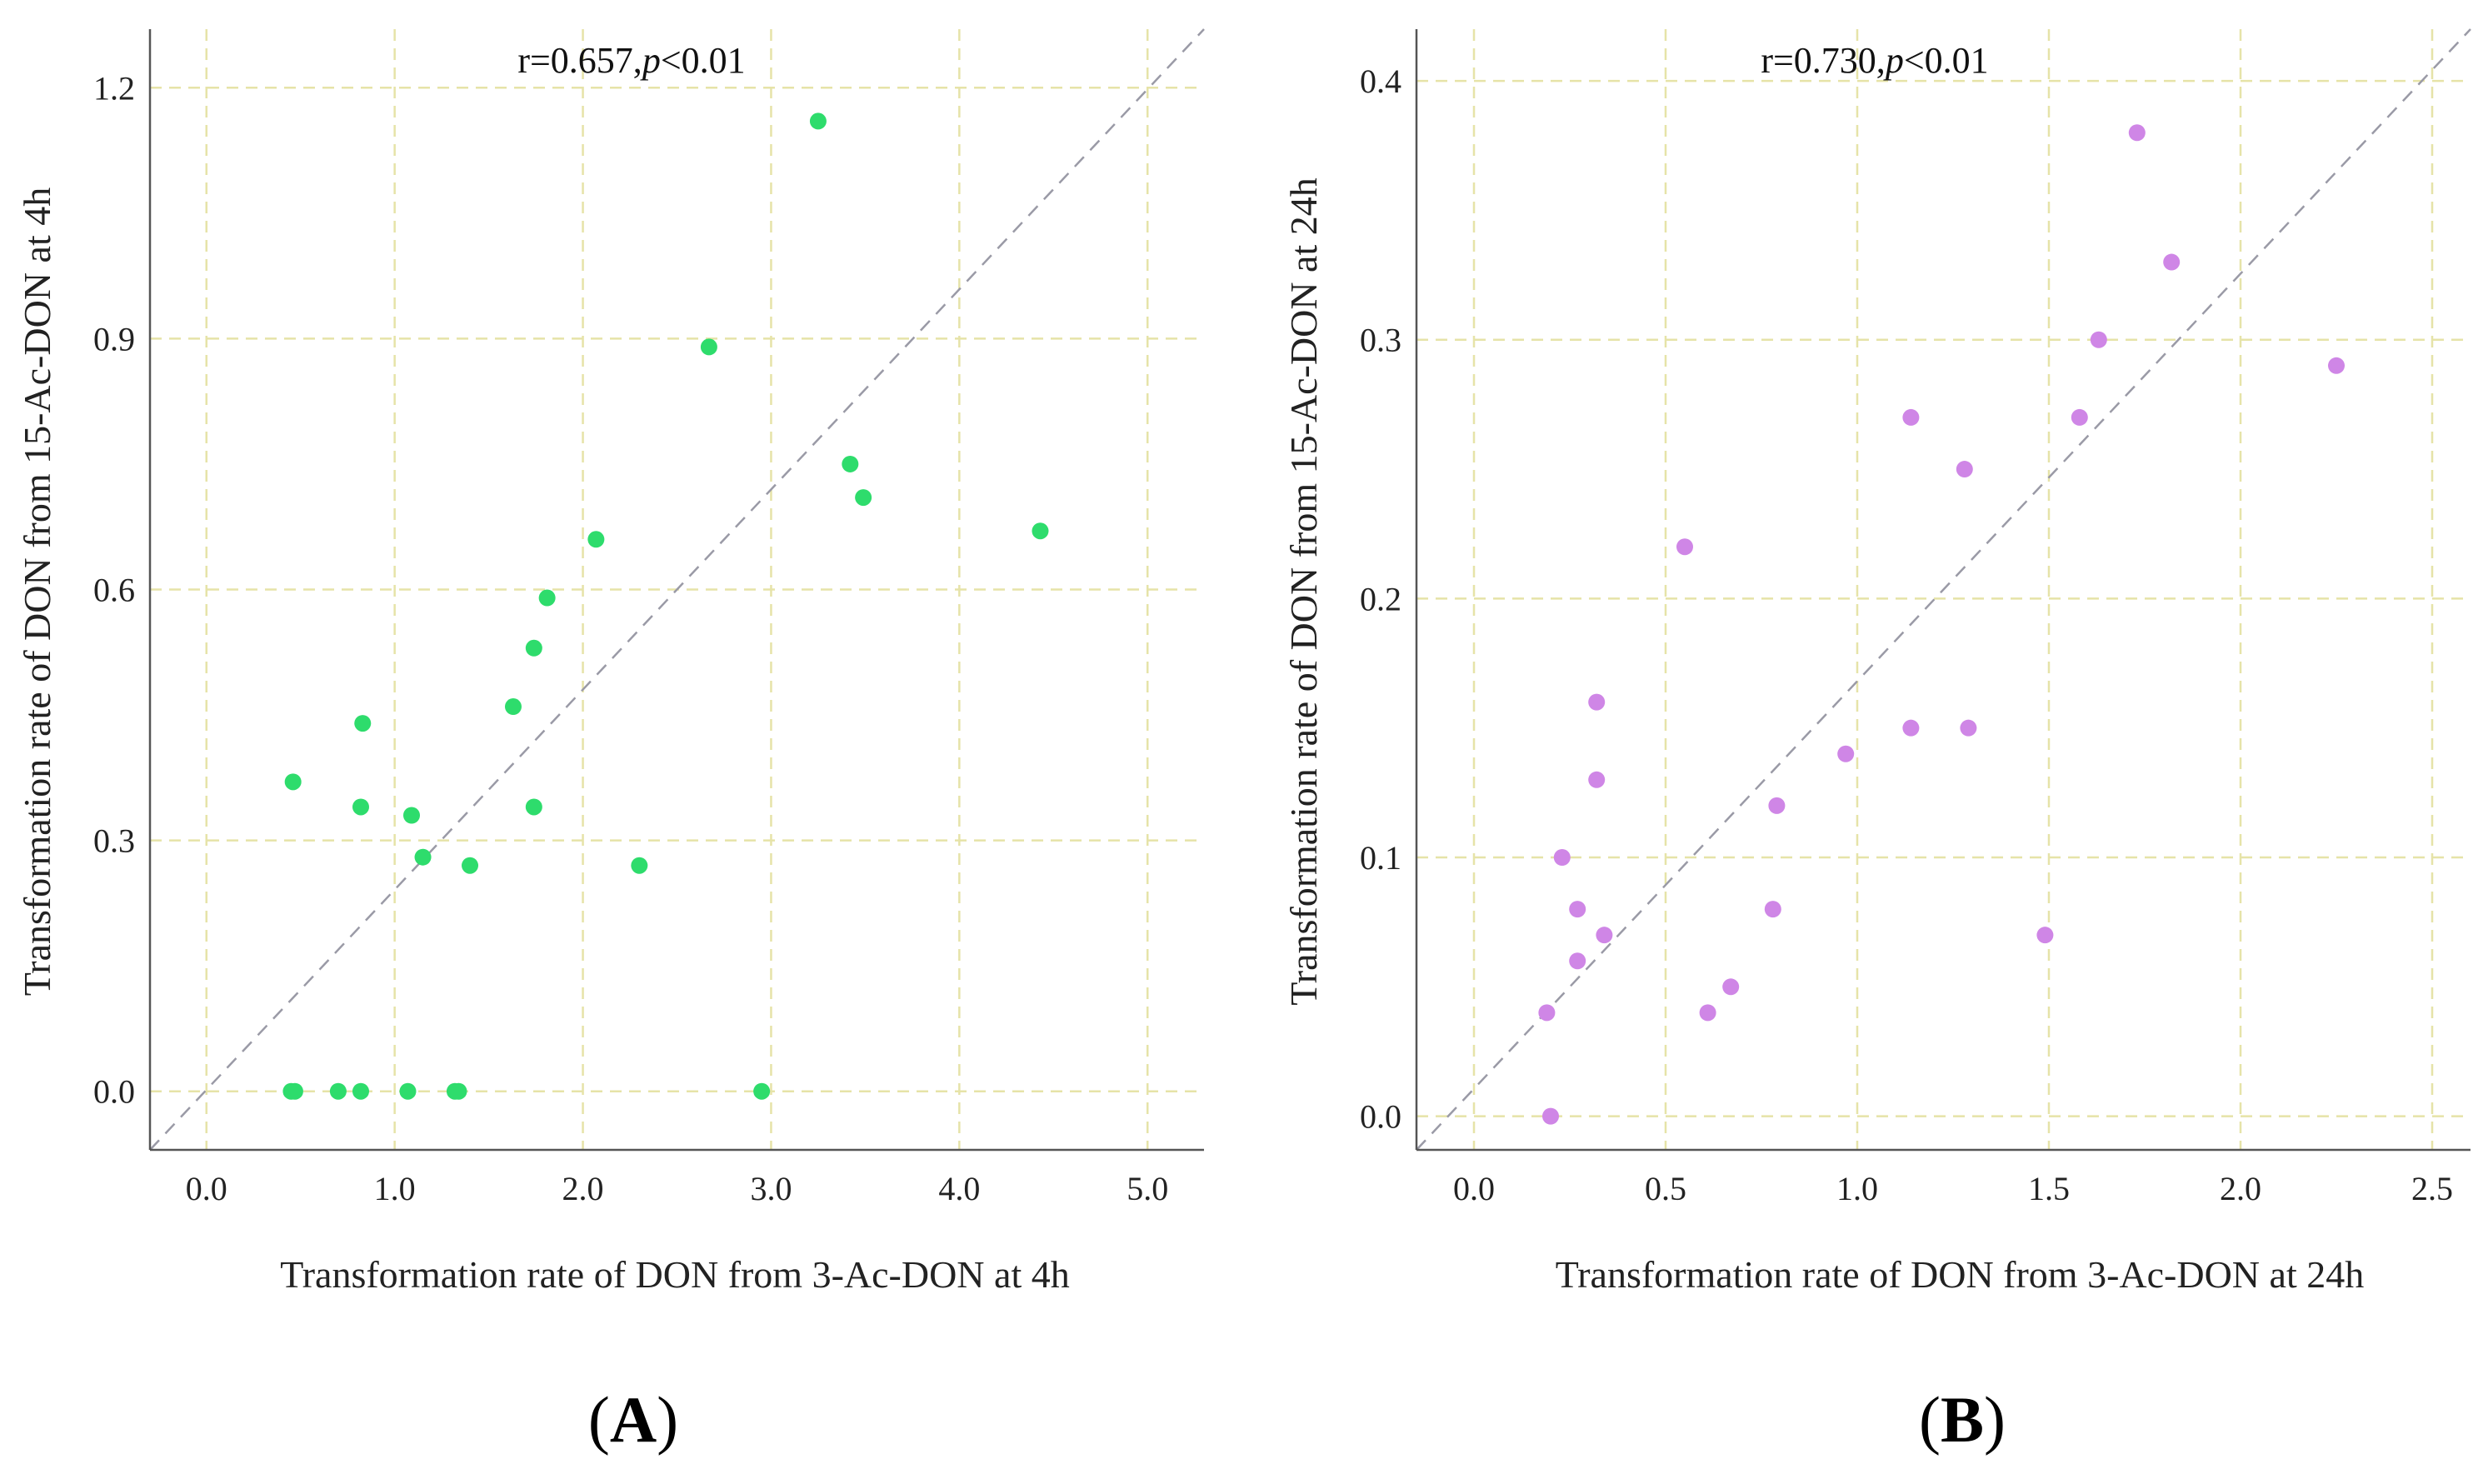 The image size is (2488, 1484). I want to click on panel-a-correlation-annotation: r=0.657,p<0.01, so click(631, 60).